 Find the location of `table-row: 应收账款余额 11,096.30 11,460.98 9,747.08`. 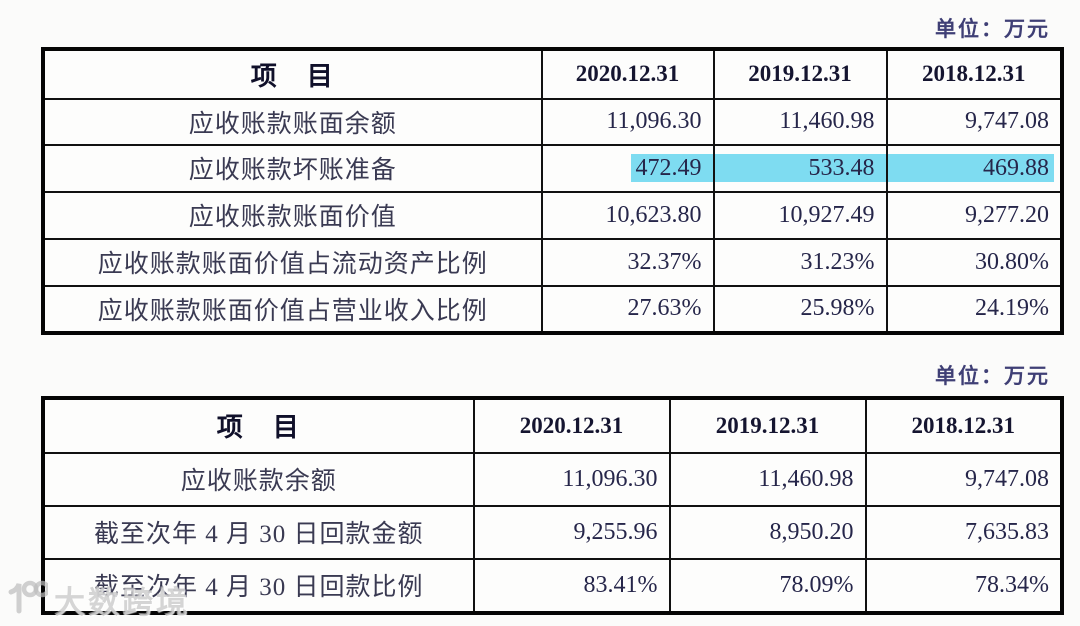

table-row: 应收账款余额 11,096.30 11,460.98 9,747.08 is located at coordinates (552, 479).